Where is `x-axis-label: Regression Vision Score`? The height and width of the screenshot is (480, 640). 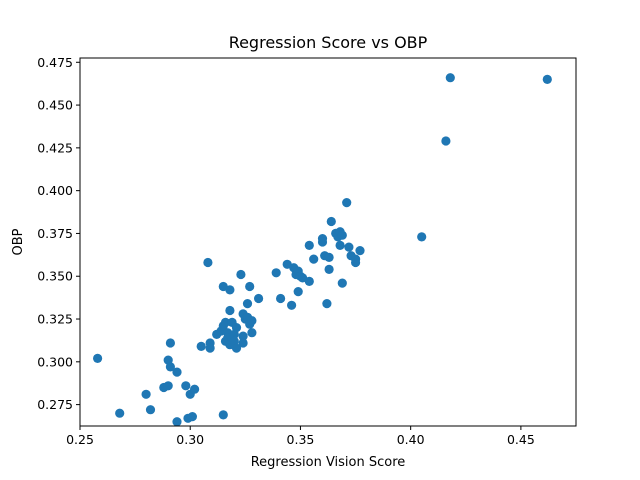 x-axis-label: Regression Vision Score is located at coordinates (328, 462).